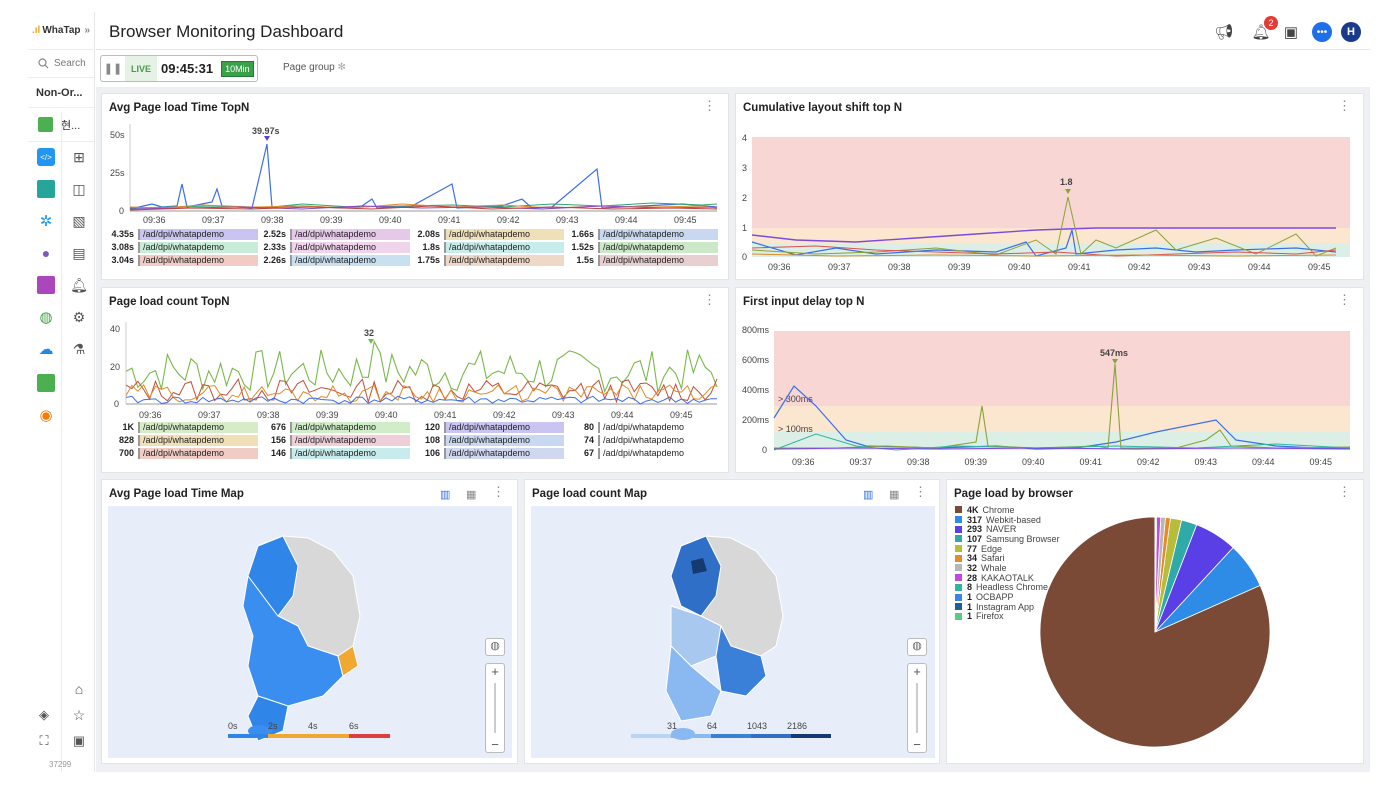  What do you see at coordinates (432, 427) in the screenshot?
I see `legend-value: 120` at bounding box center [432, 427].